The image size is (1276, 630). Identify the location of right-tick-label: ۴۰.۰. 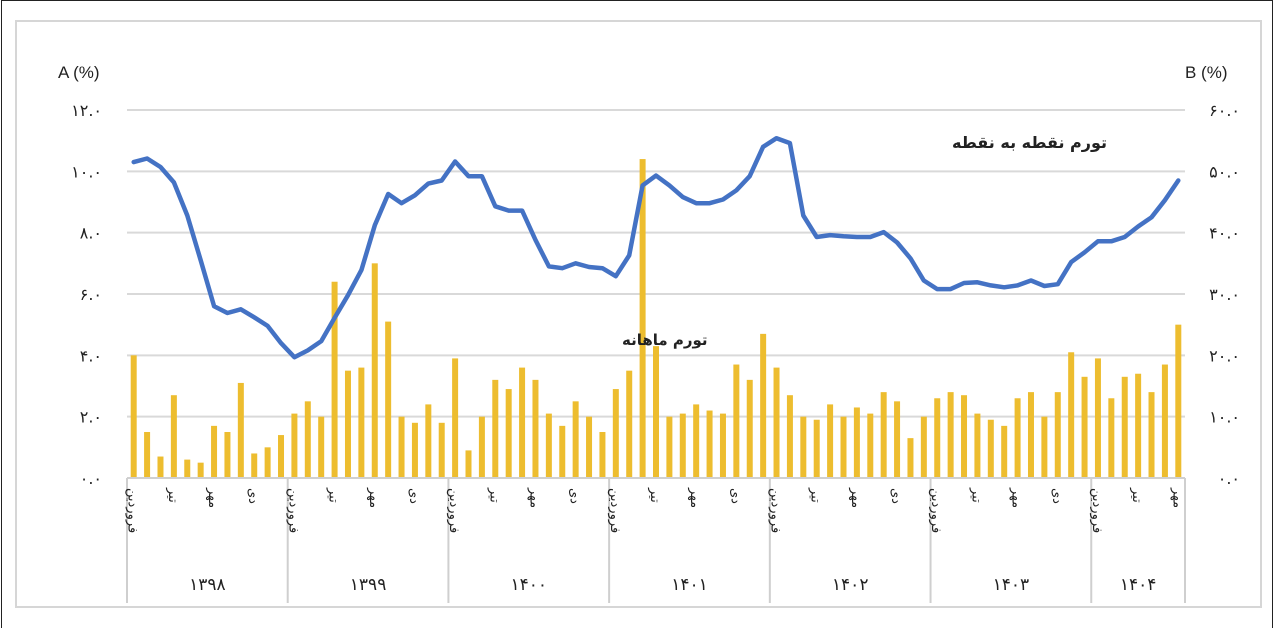
(1224, 233).